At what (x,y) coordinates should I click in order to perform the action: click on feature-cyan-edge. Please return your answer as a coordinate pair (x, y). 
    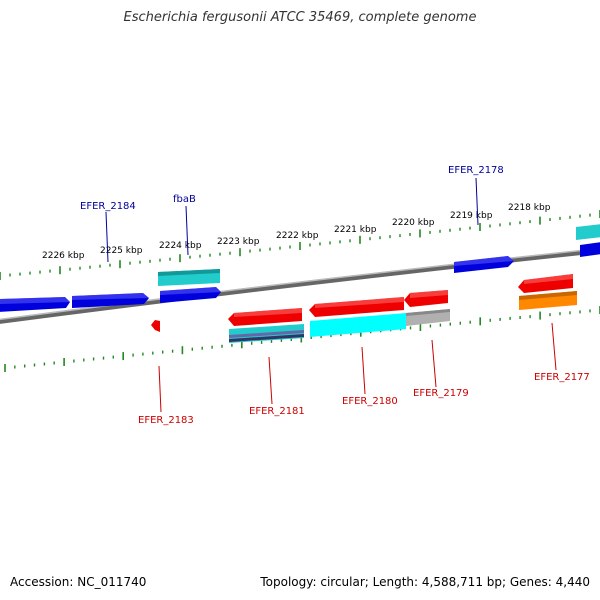
    Looking at the image, I should click on (588, 232).